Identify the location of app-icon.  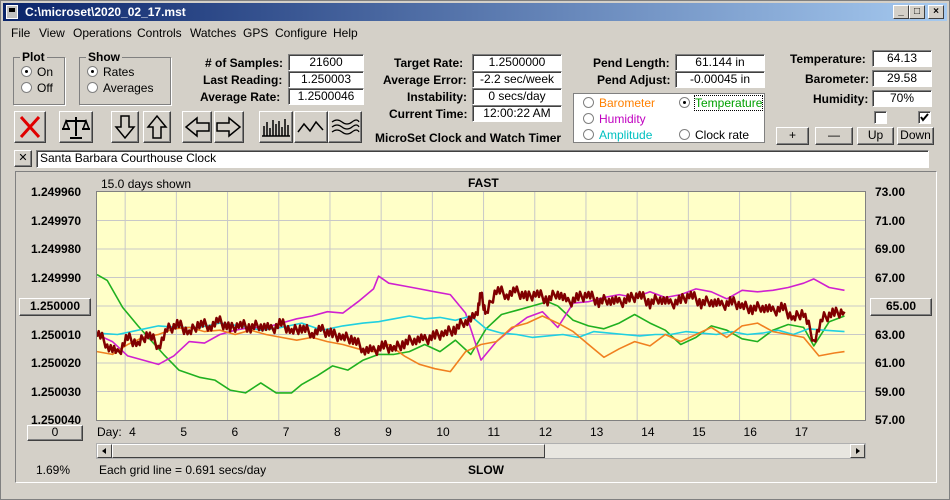
(12, 12).